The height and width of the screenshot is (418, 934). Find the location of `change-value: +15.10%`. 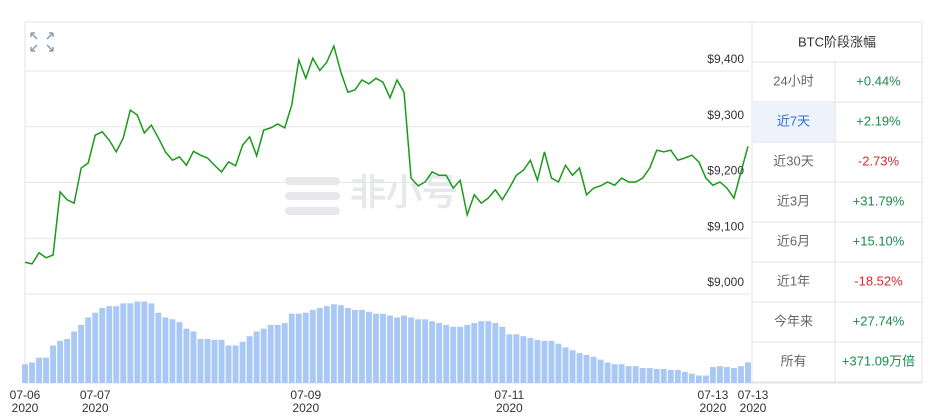

change-value: +15.10% is located at coordinates (879, 240).